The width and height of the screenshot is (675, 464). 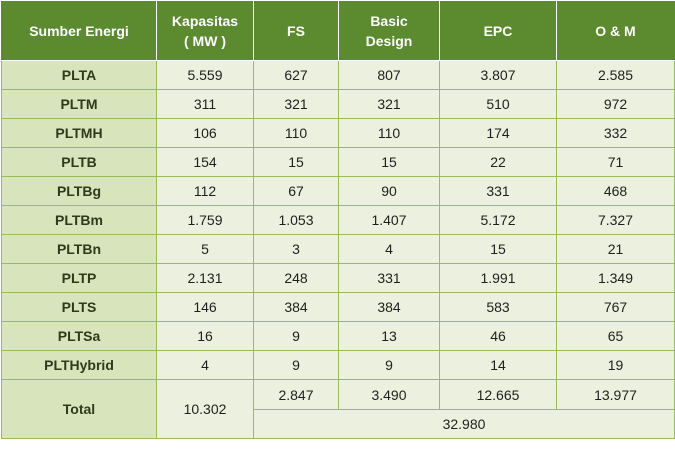 I want to click on cell-basic-design: 4, so click(x=389, y=249).